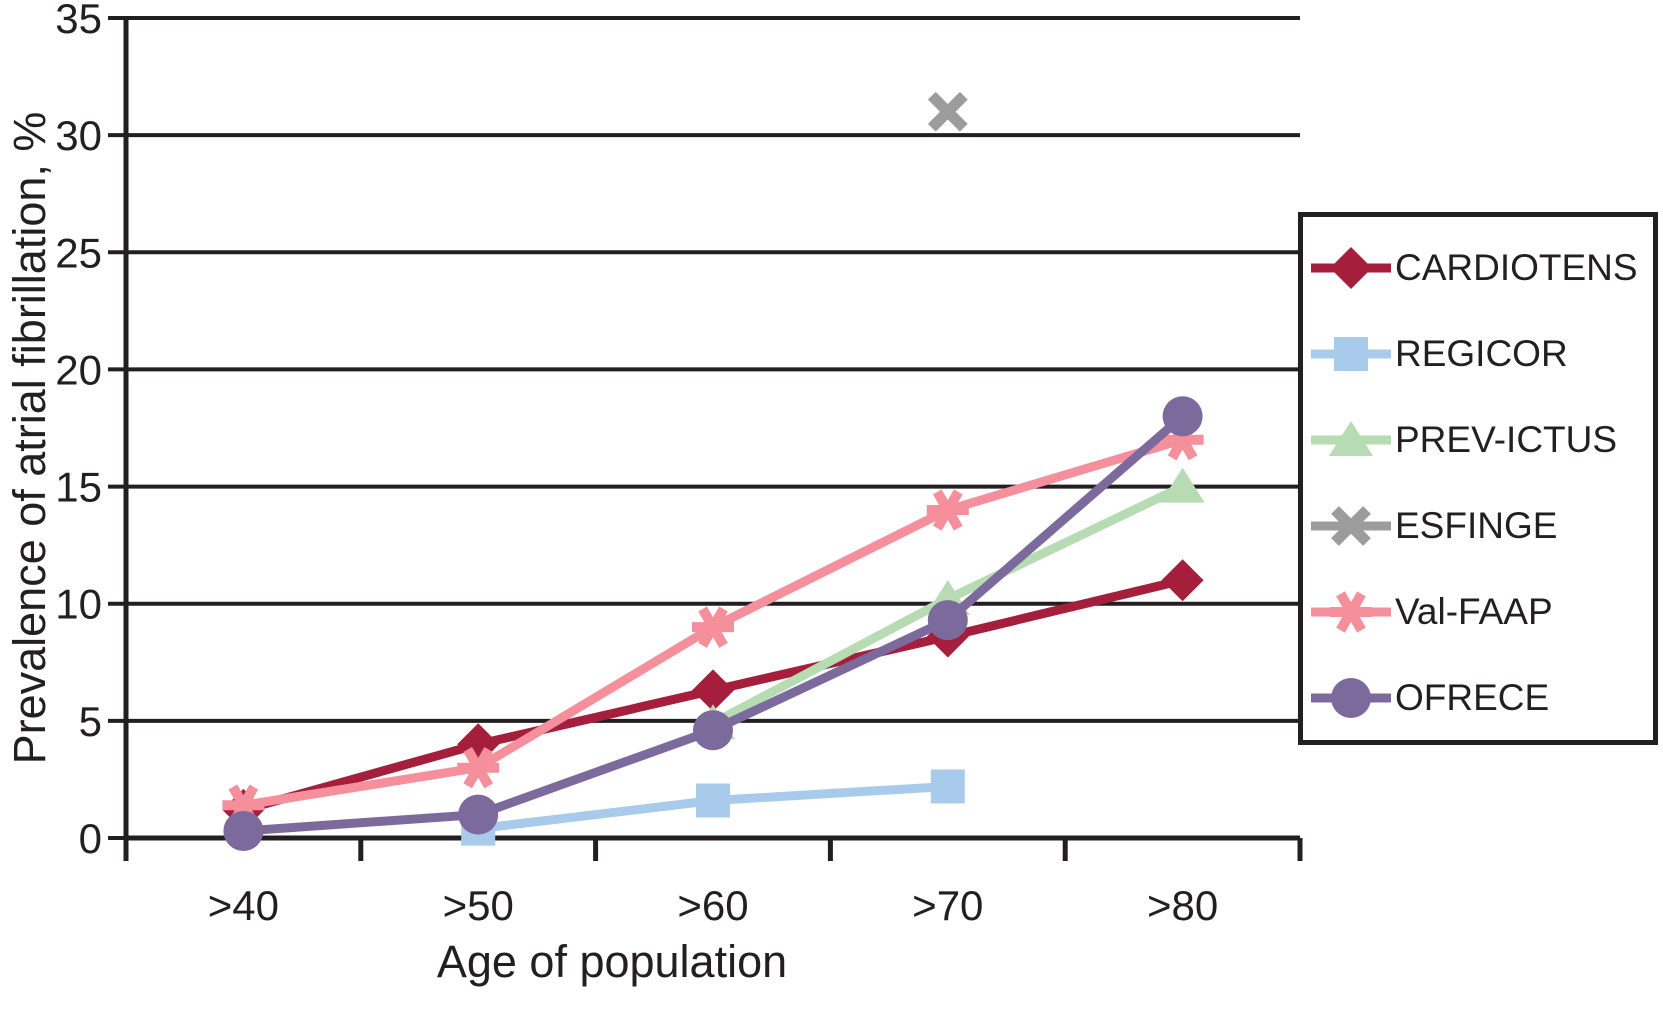 This screenshot has height=1010, width=1663. I want to click on y-tick-label: 30, so click(78, 135).